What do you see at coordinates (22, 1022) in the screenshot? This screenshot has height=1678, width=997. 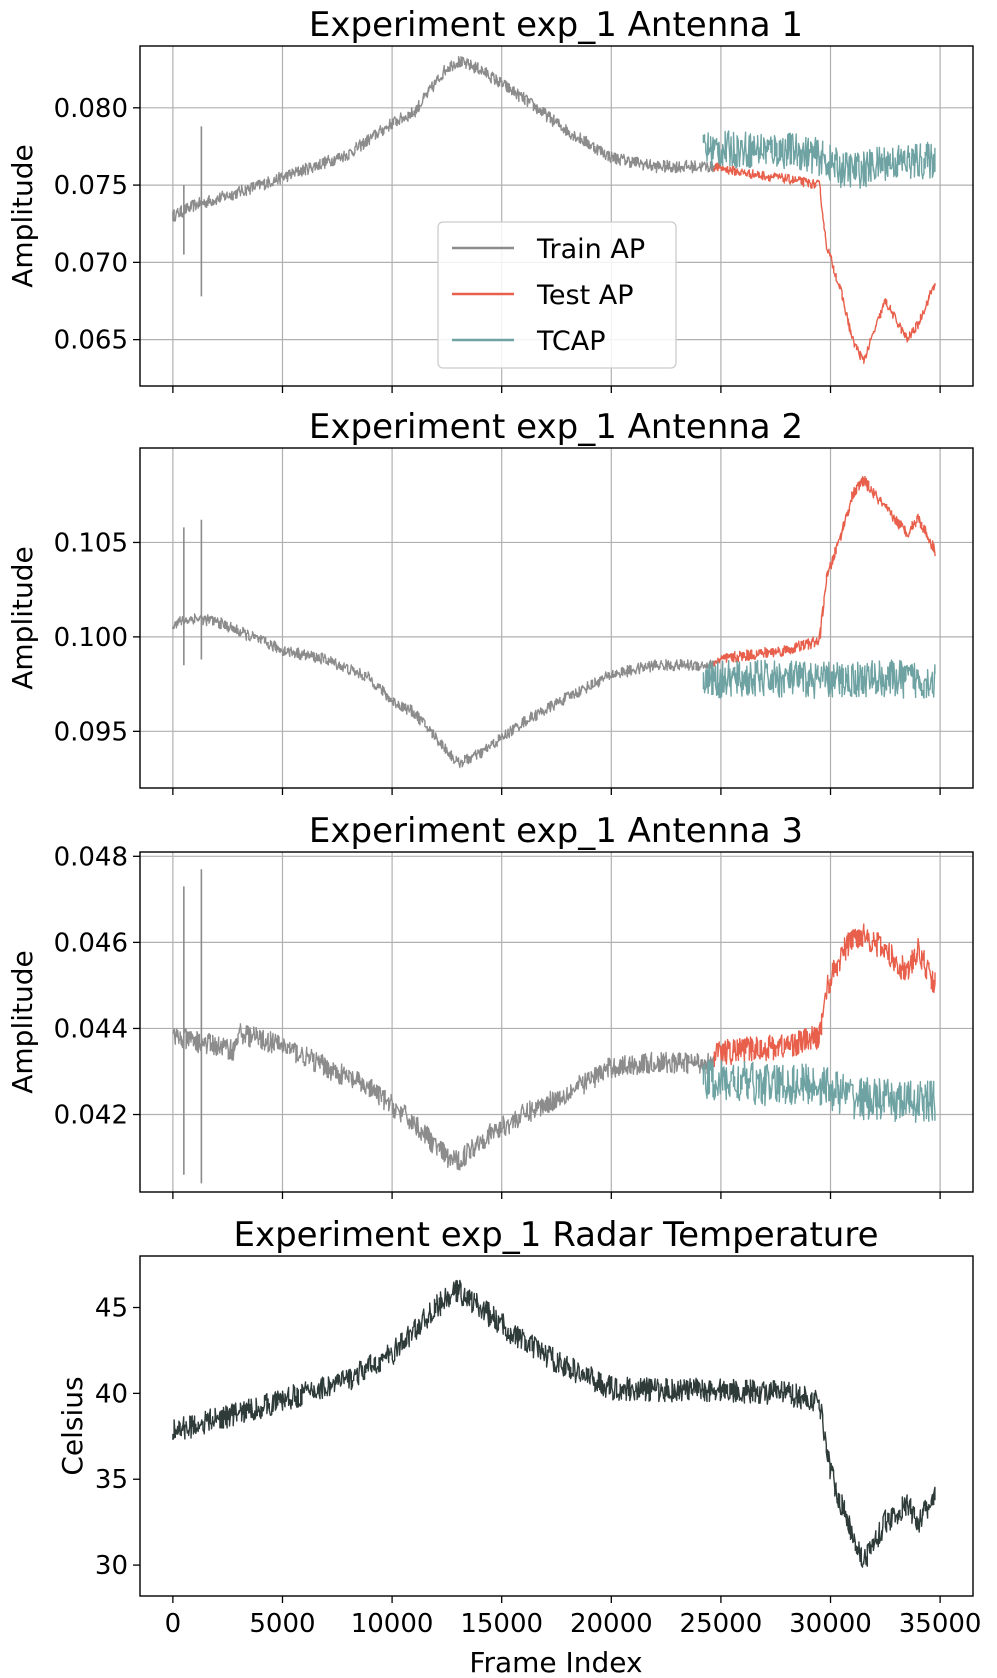 I see `y-axis-label-3: Amplitude` at bounding box center [22, 1022].